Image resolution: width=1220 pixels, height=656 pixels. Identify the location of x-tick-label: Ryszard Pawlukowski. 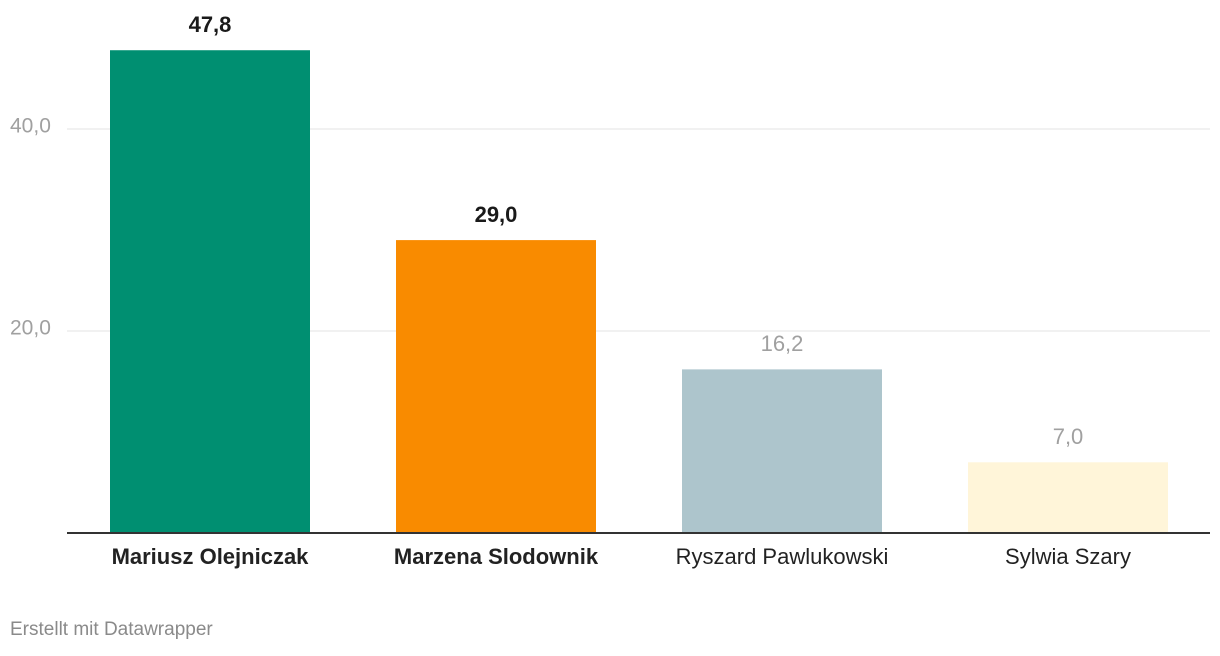
(782, 556).